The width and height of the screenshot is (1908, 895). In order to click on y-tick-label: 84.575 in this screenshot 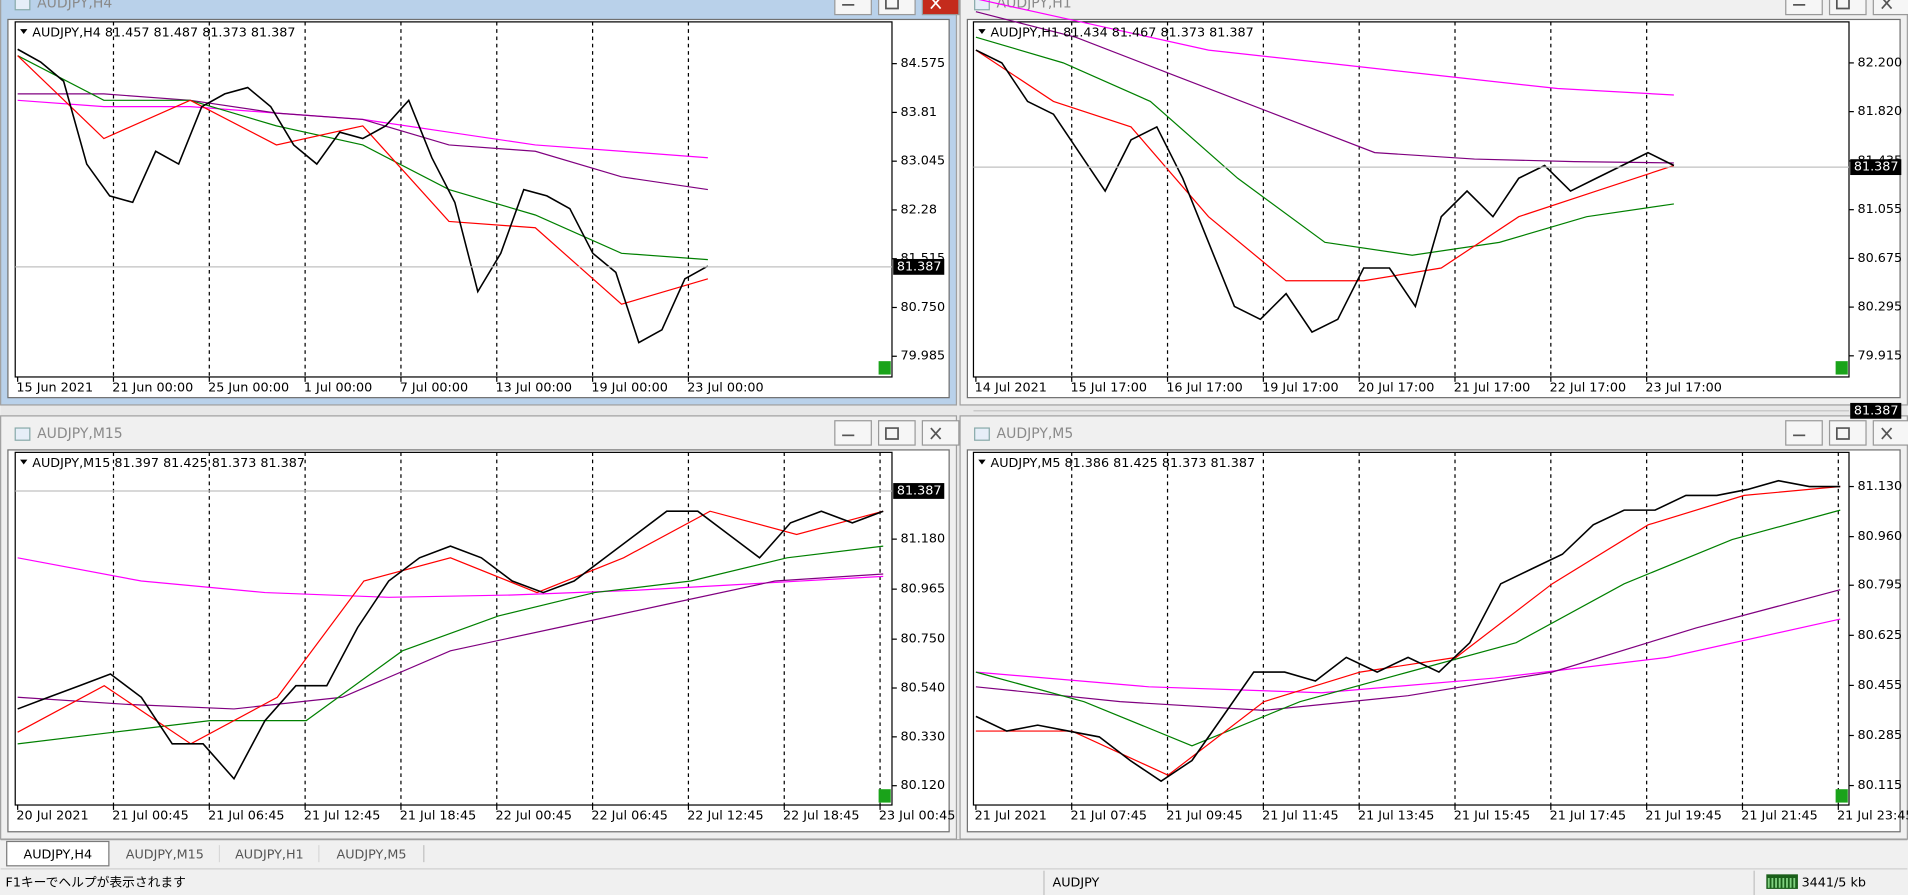, I will do `click(922, 63)`.